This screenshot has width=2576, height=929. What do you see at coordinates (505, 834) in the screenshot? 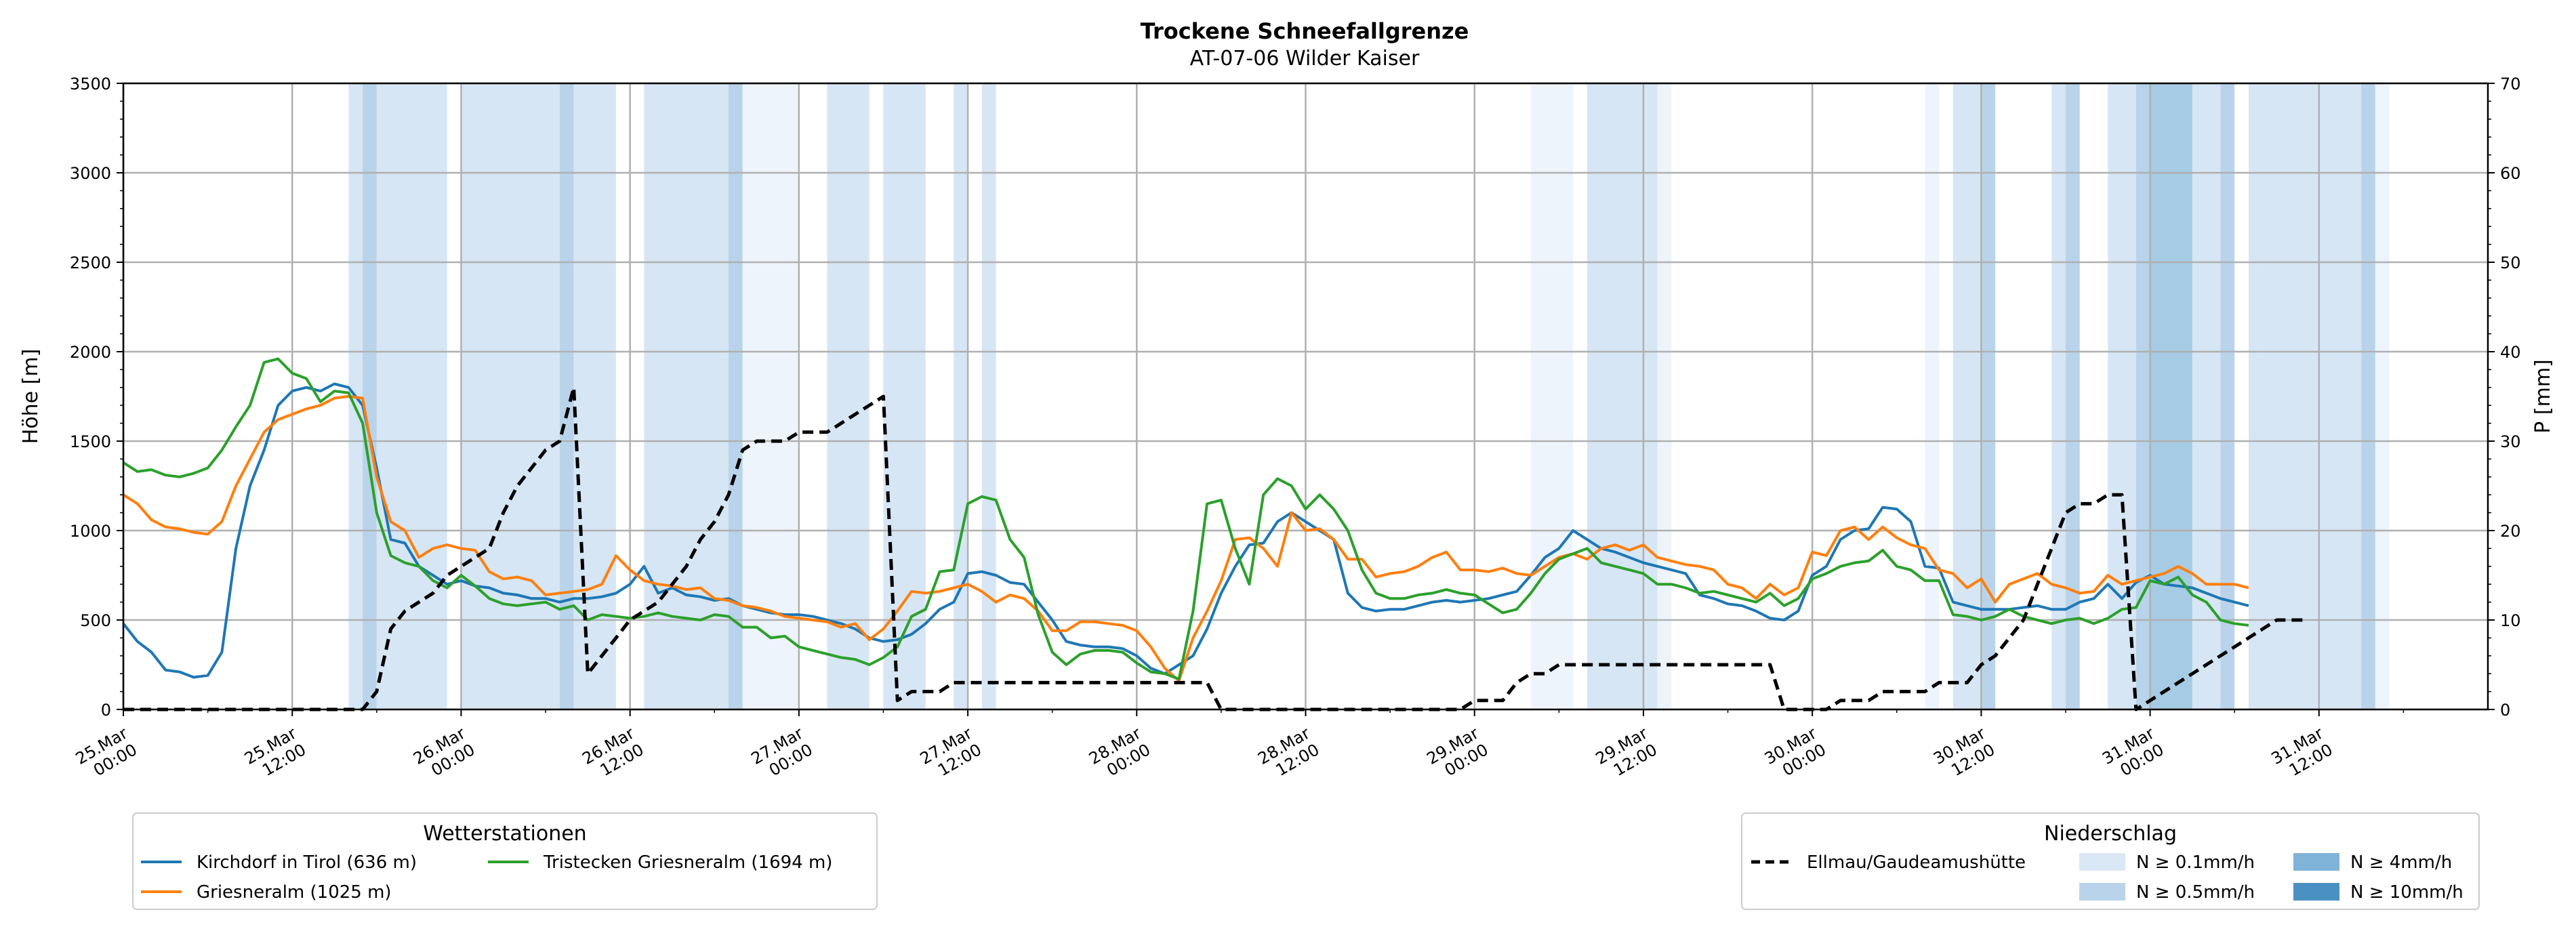
I see `legend-stations-title: Wetterstationen` at bounding box center [505, 834].